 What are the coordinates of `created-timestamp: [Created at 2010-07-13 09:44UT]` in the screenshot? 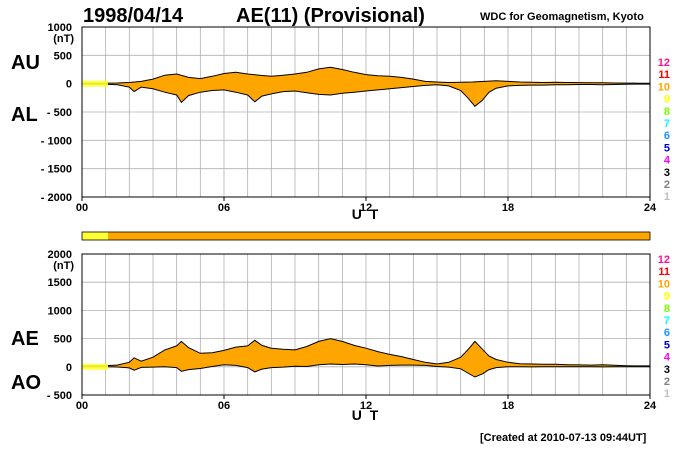 It's located at (563, 438).